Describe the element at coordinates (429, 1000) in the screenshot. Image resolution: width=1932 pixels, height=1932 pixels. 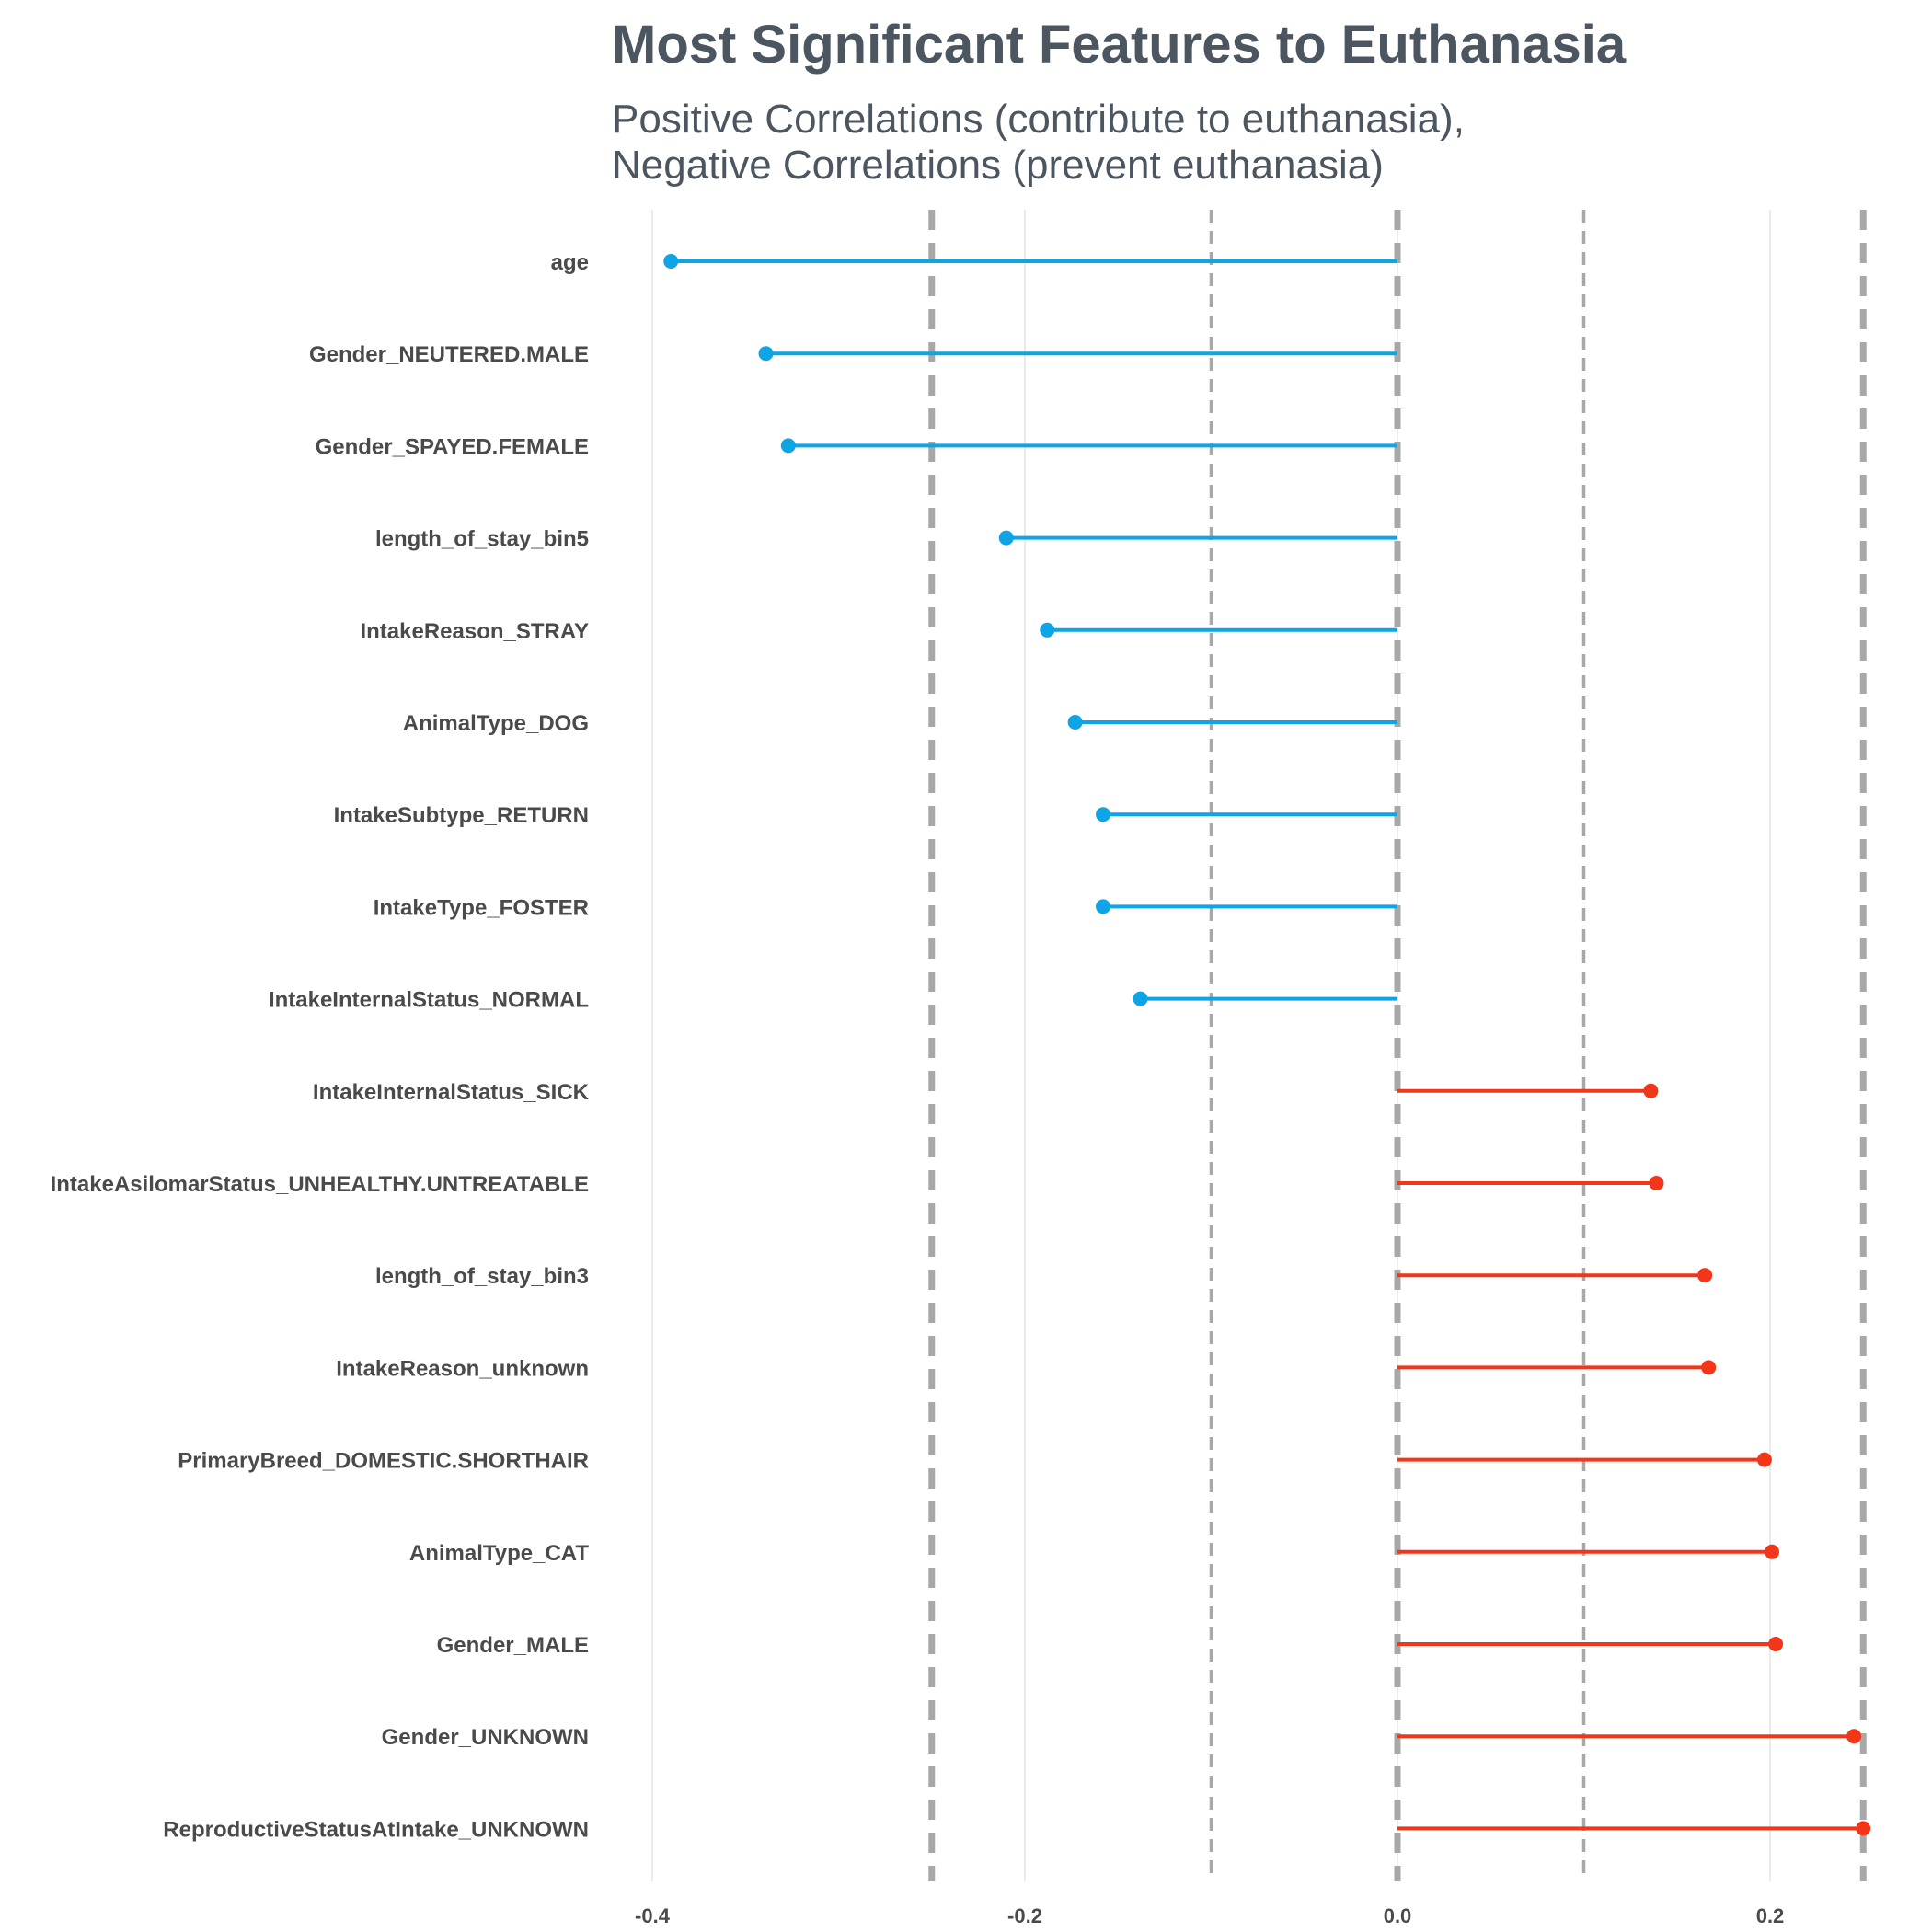
I see `category-label: IntakeInternalStatus_NORMAL` at that location.